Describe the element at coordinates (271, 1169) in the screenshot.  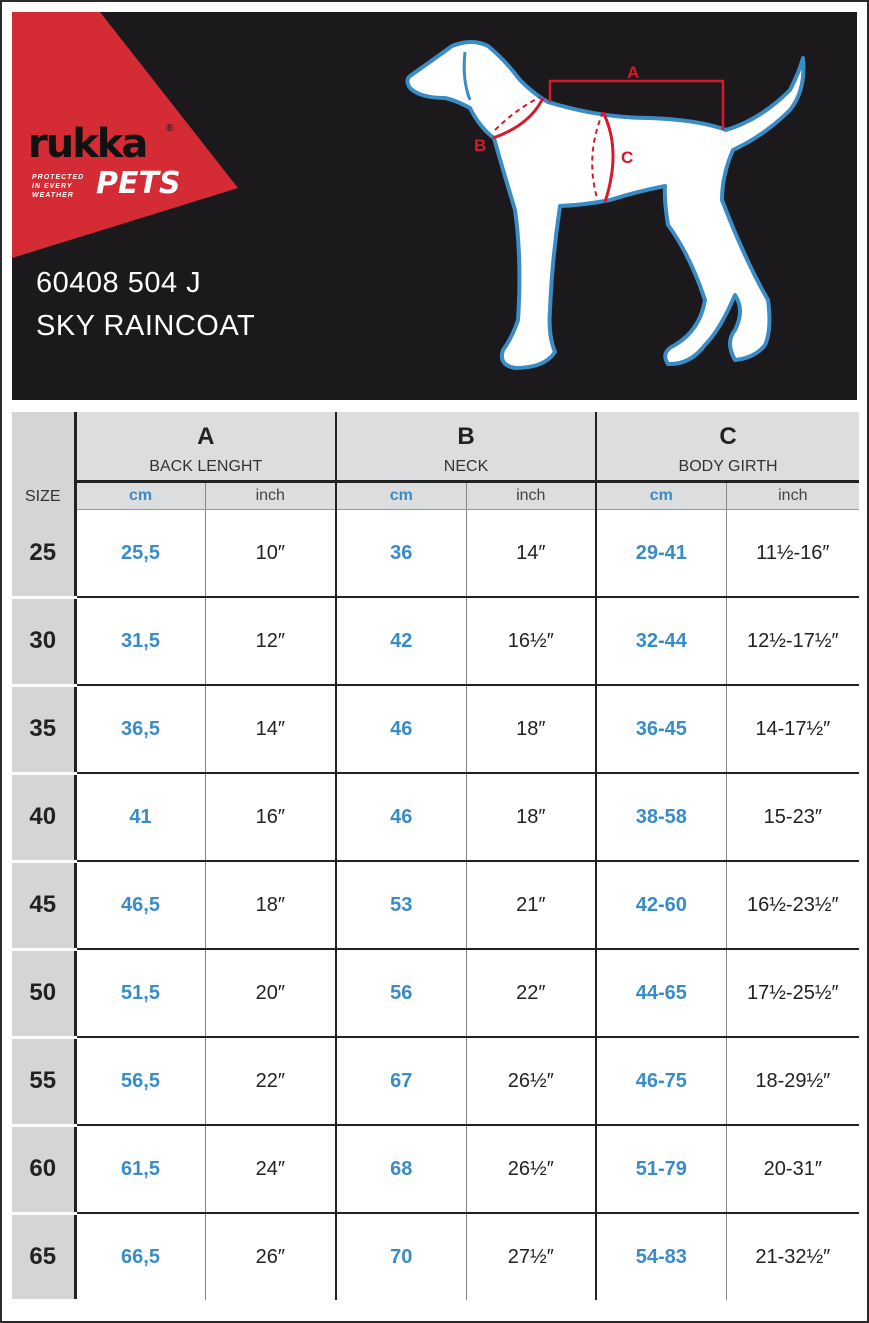
I see `cell-a-in: 24″` at that location.